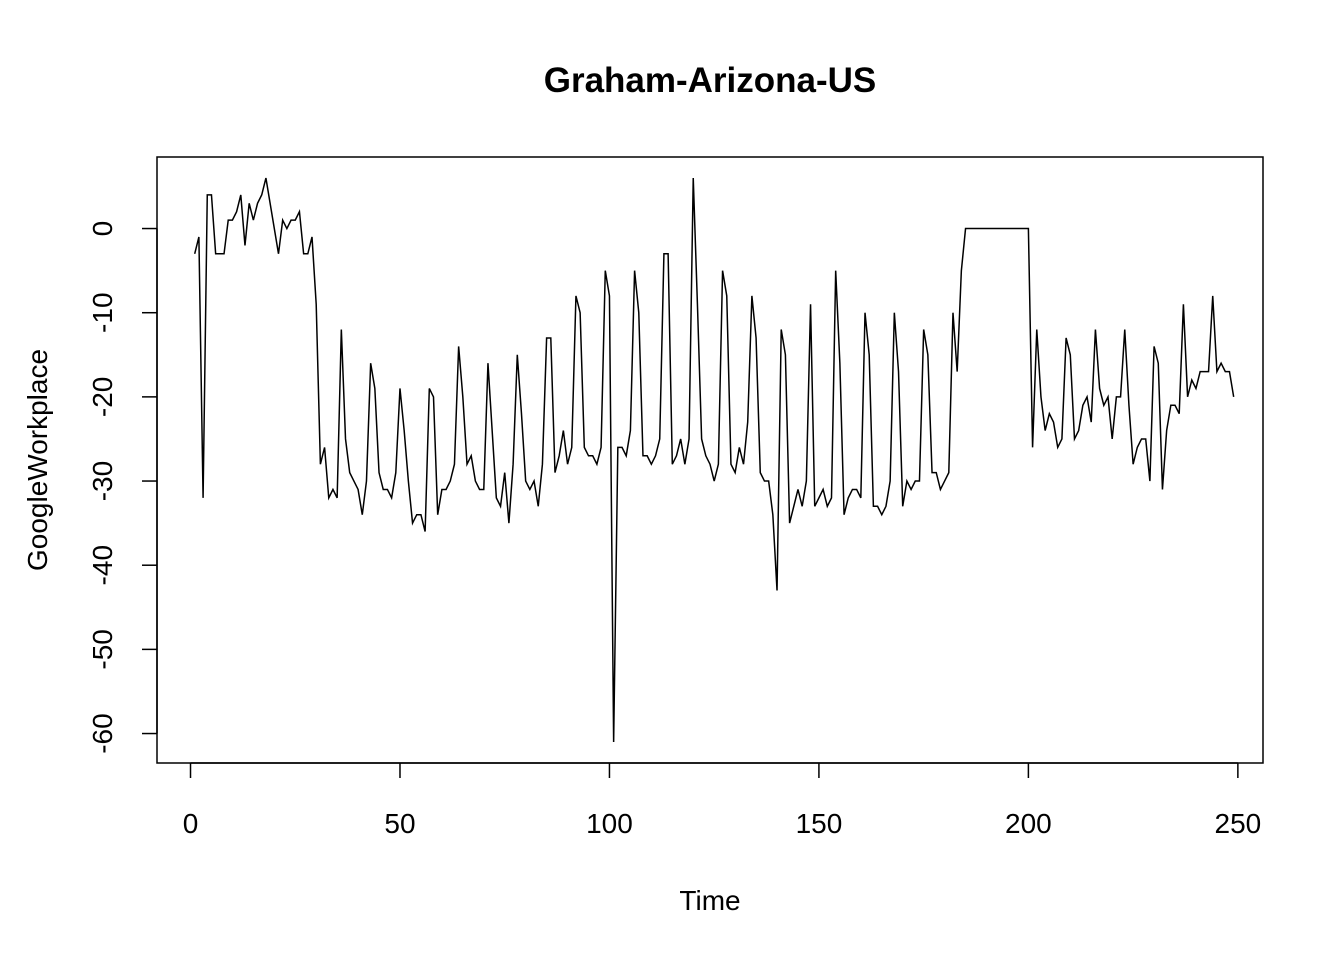  What do you see at coordinates (709, 900) in the screenshot?
I see `x-axis-label: Time` at bounding box center [709, 900].